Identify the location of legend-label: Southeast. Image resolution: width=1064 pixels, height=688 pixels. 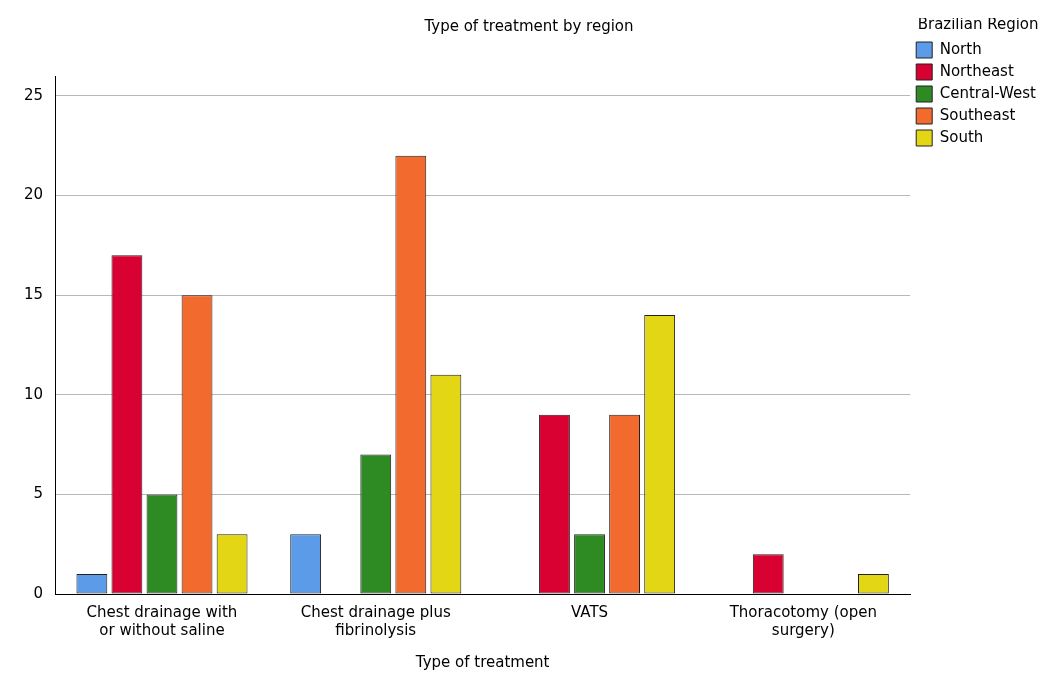
(977, 114).